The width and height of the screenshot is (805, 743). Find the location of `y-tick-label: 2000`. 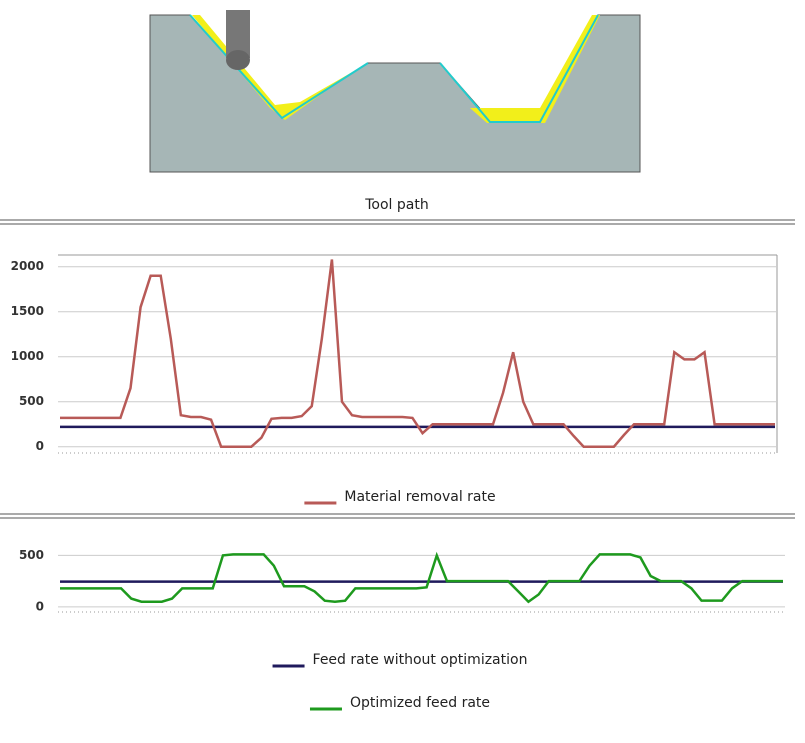

y-tick-label: 2000 is located at coordinates (27, 266).